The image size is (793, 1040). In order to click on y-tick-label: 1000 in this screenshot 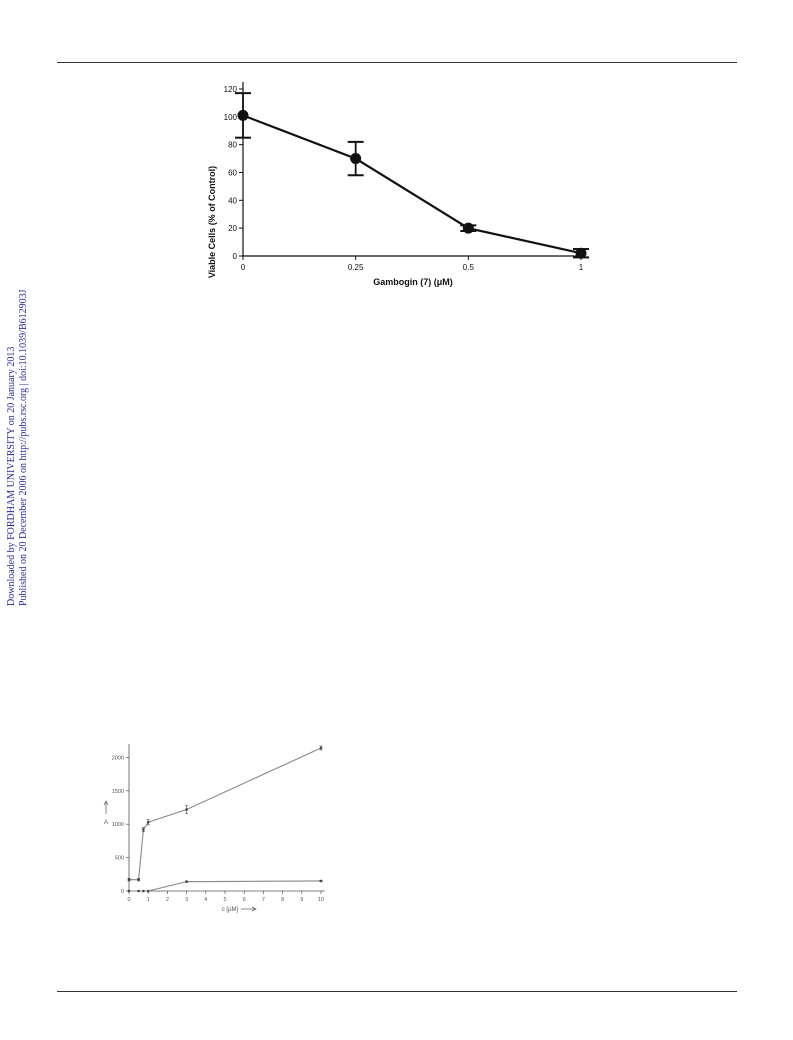, I will do `click(118, 825)`.